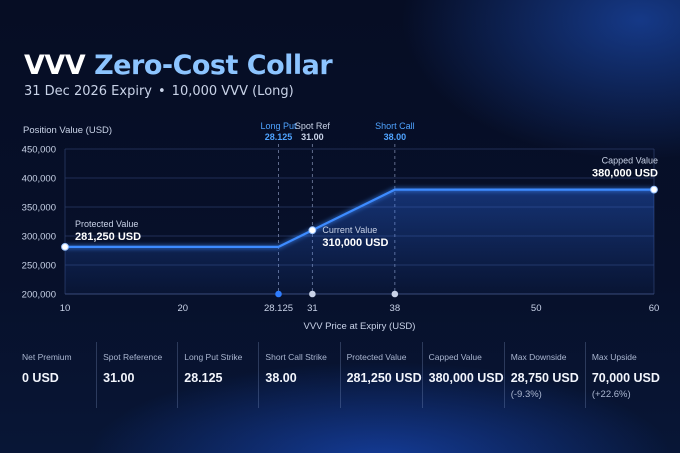  I want to click on stat-value: 38.00, so click(281, 378).